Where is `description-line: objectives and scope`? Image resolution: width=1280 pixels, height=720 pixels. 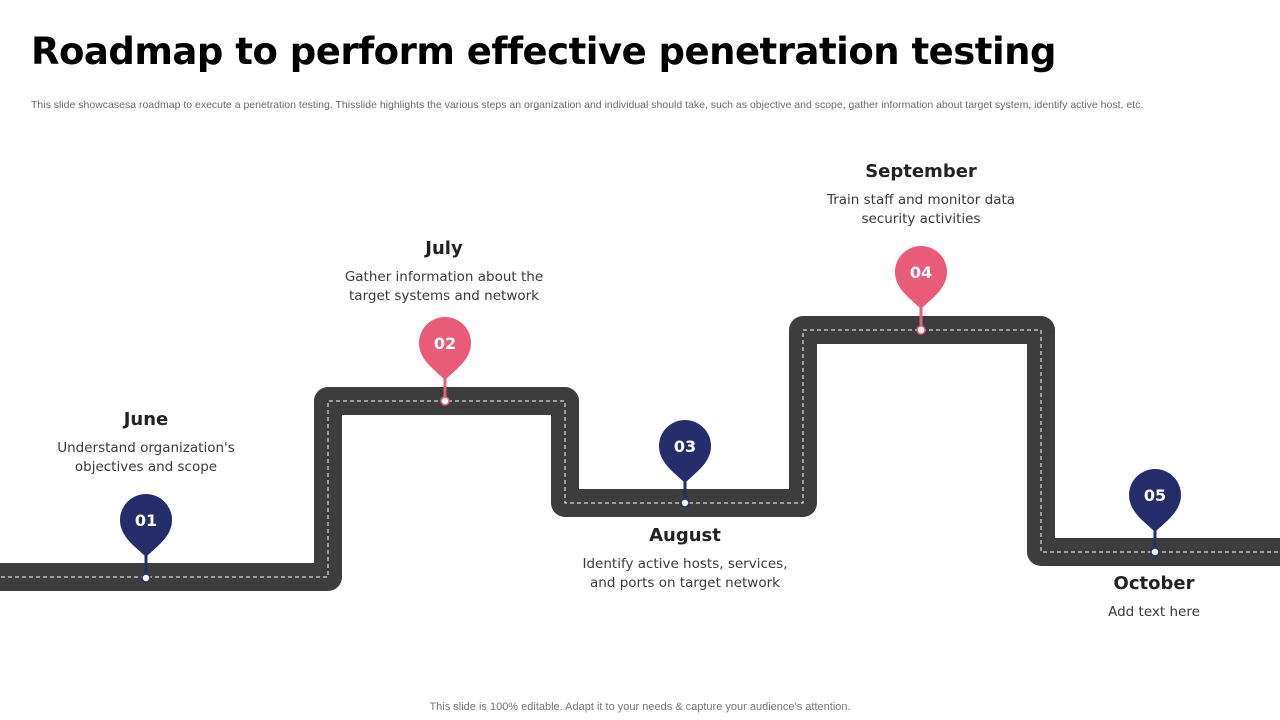 description-line: objectives and scope is located at coordinates (146, 467).